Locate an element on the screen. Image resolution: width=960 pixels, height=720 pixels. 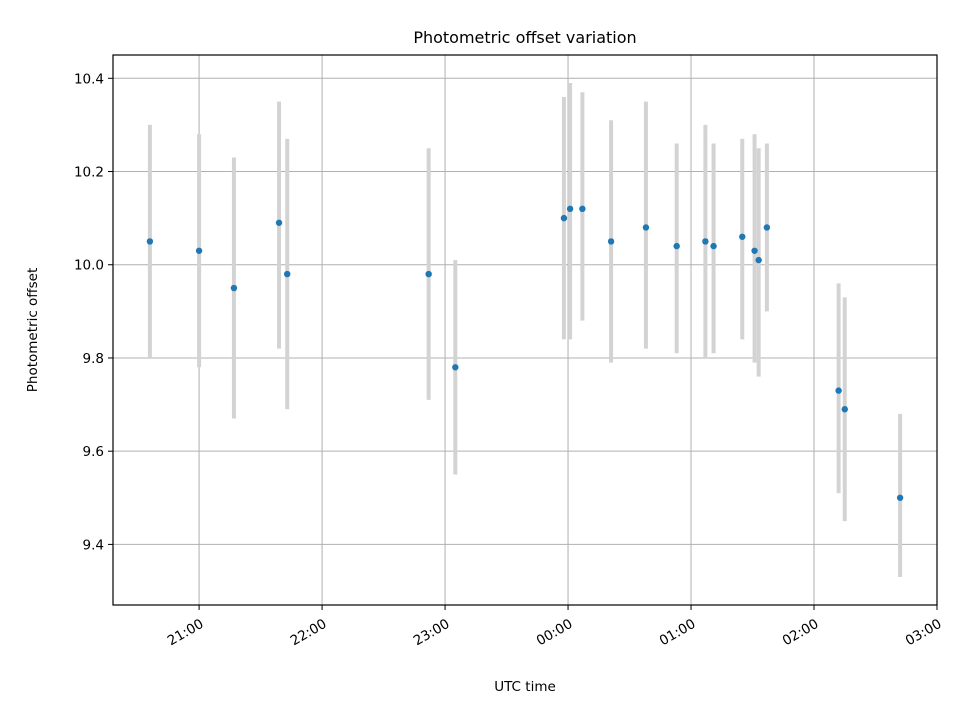
y-axis-label: Photometric offset is located at coordinates (33, 330).